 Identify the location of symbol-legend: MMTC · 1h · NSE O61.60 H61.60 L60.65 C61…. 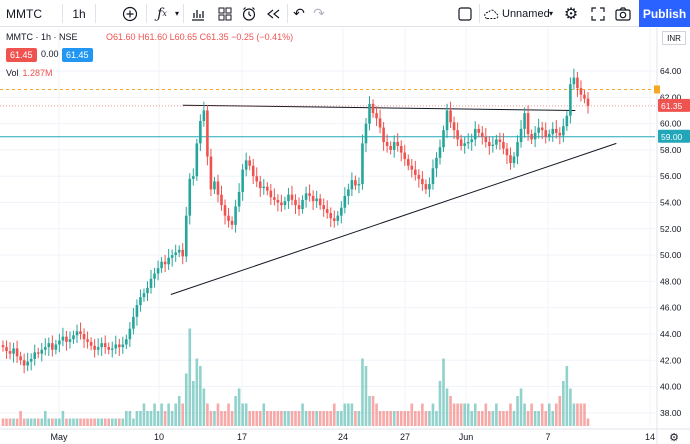
(149, 37).